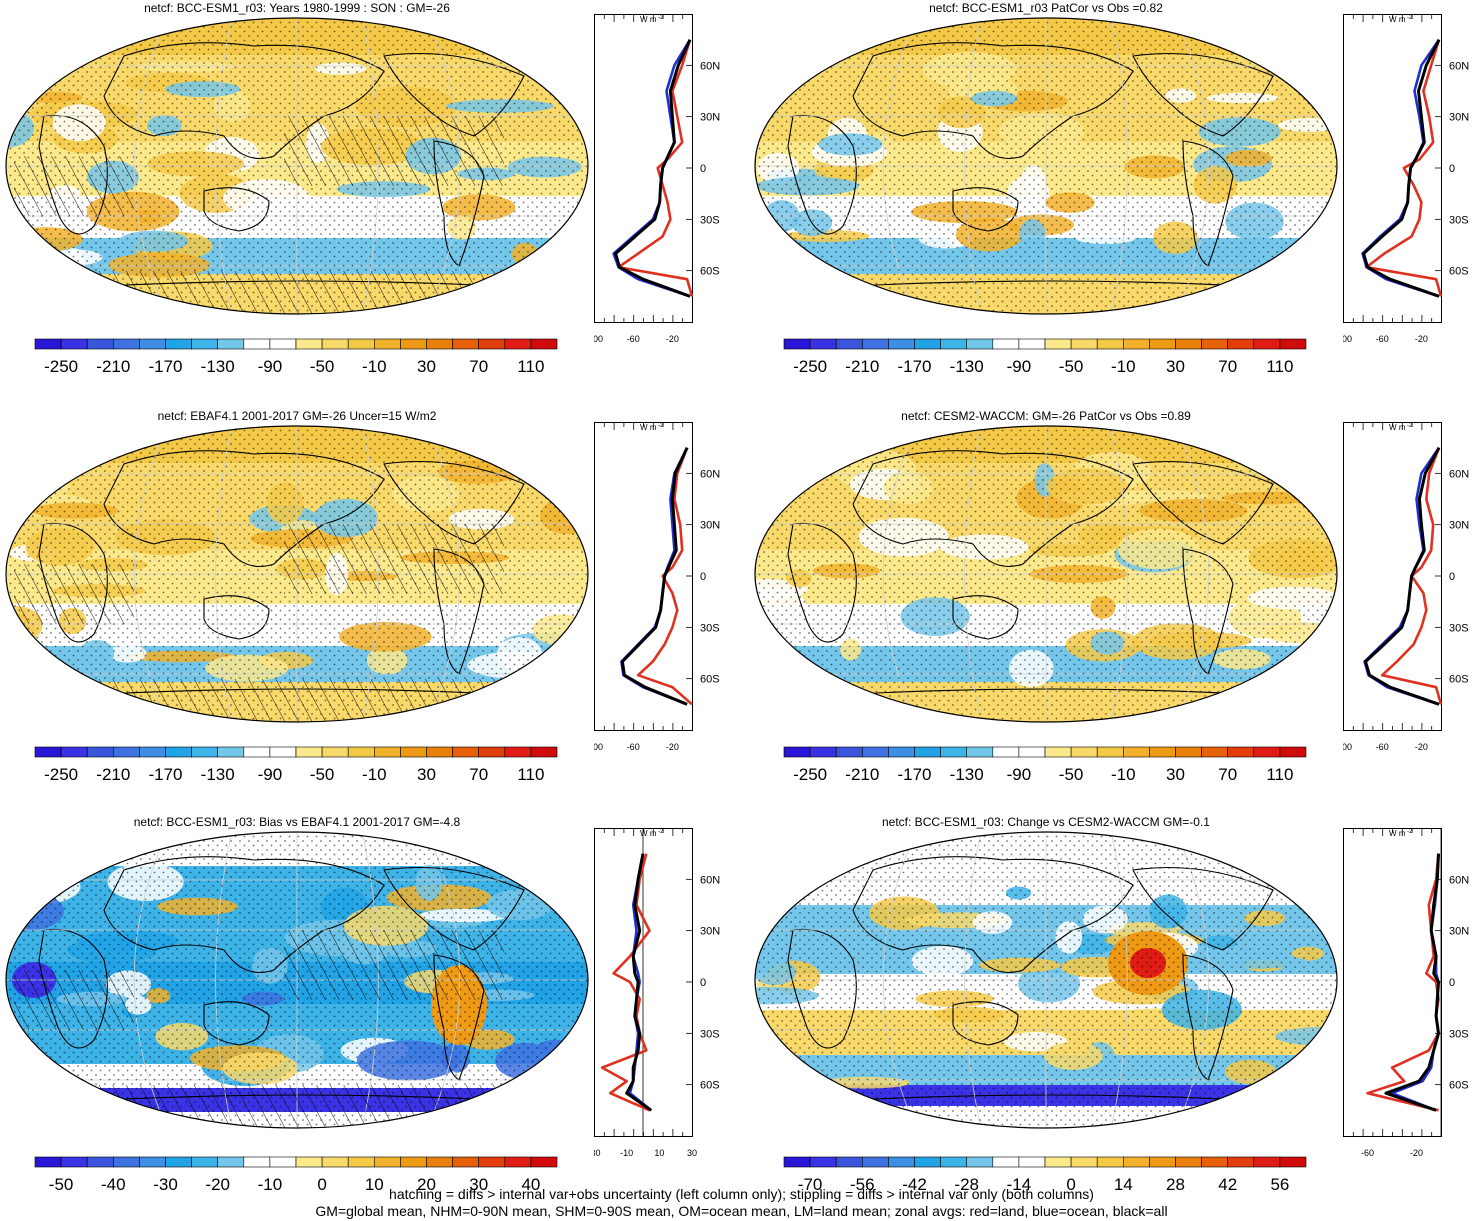 The image size is (1483, 1221). I want to click on zonal-average-plot: W m-2 60N 30N 0 30S 60S -100 -60 -20, so click(1406, 179).